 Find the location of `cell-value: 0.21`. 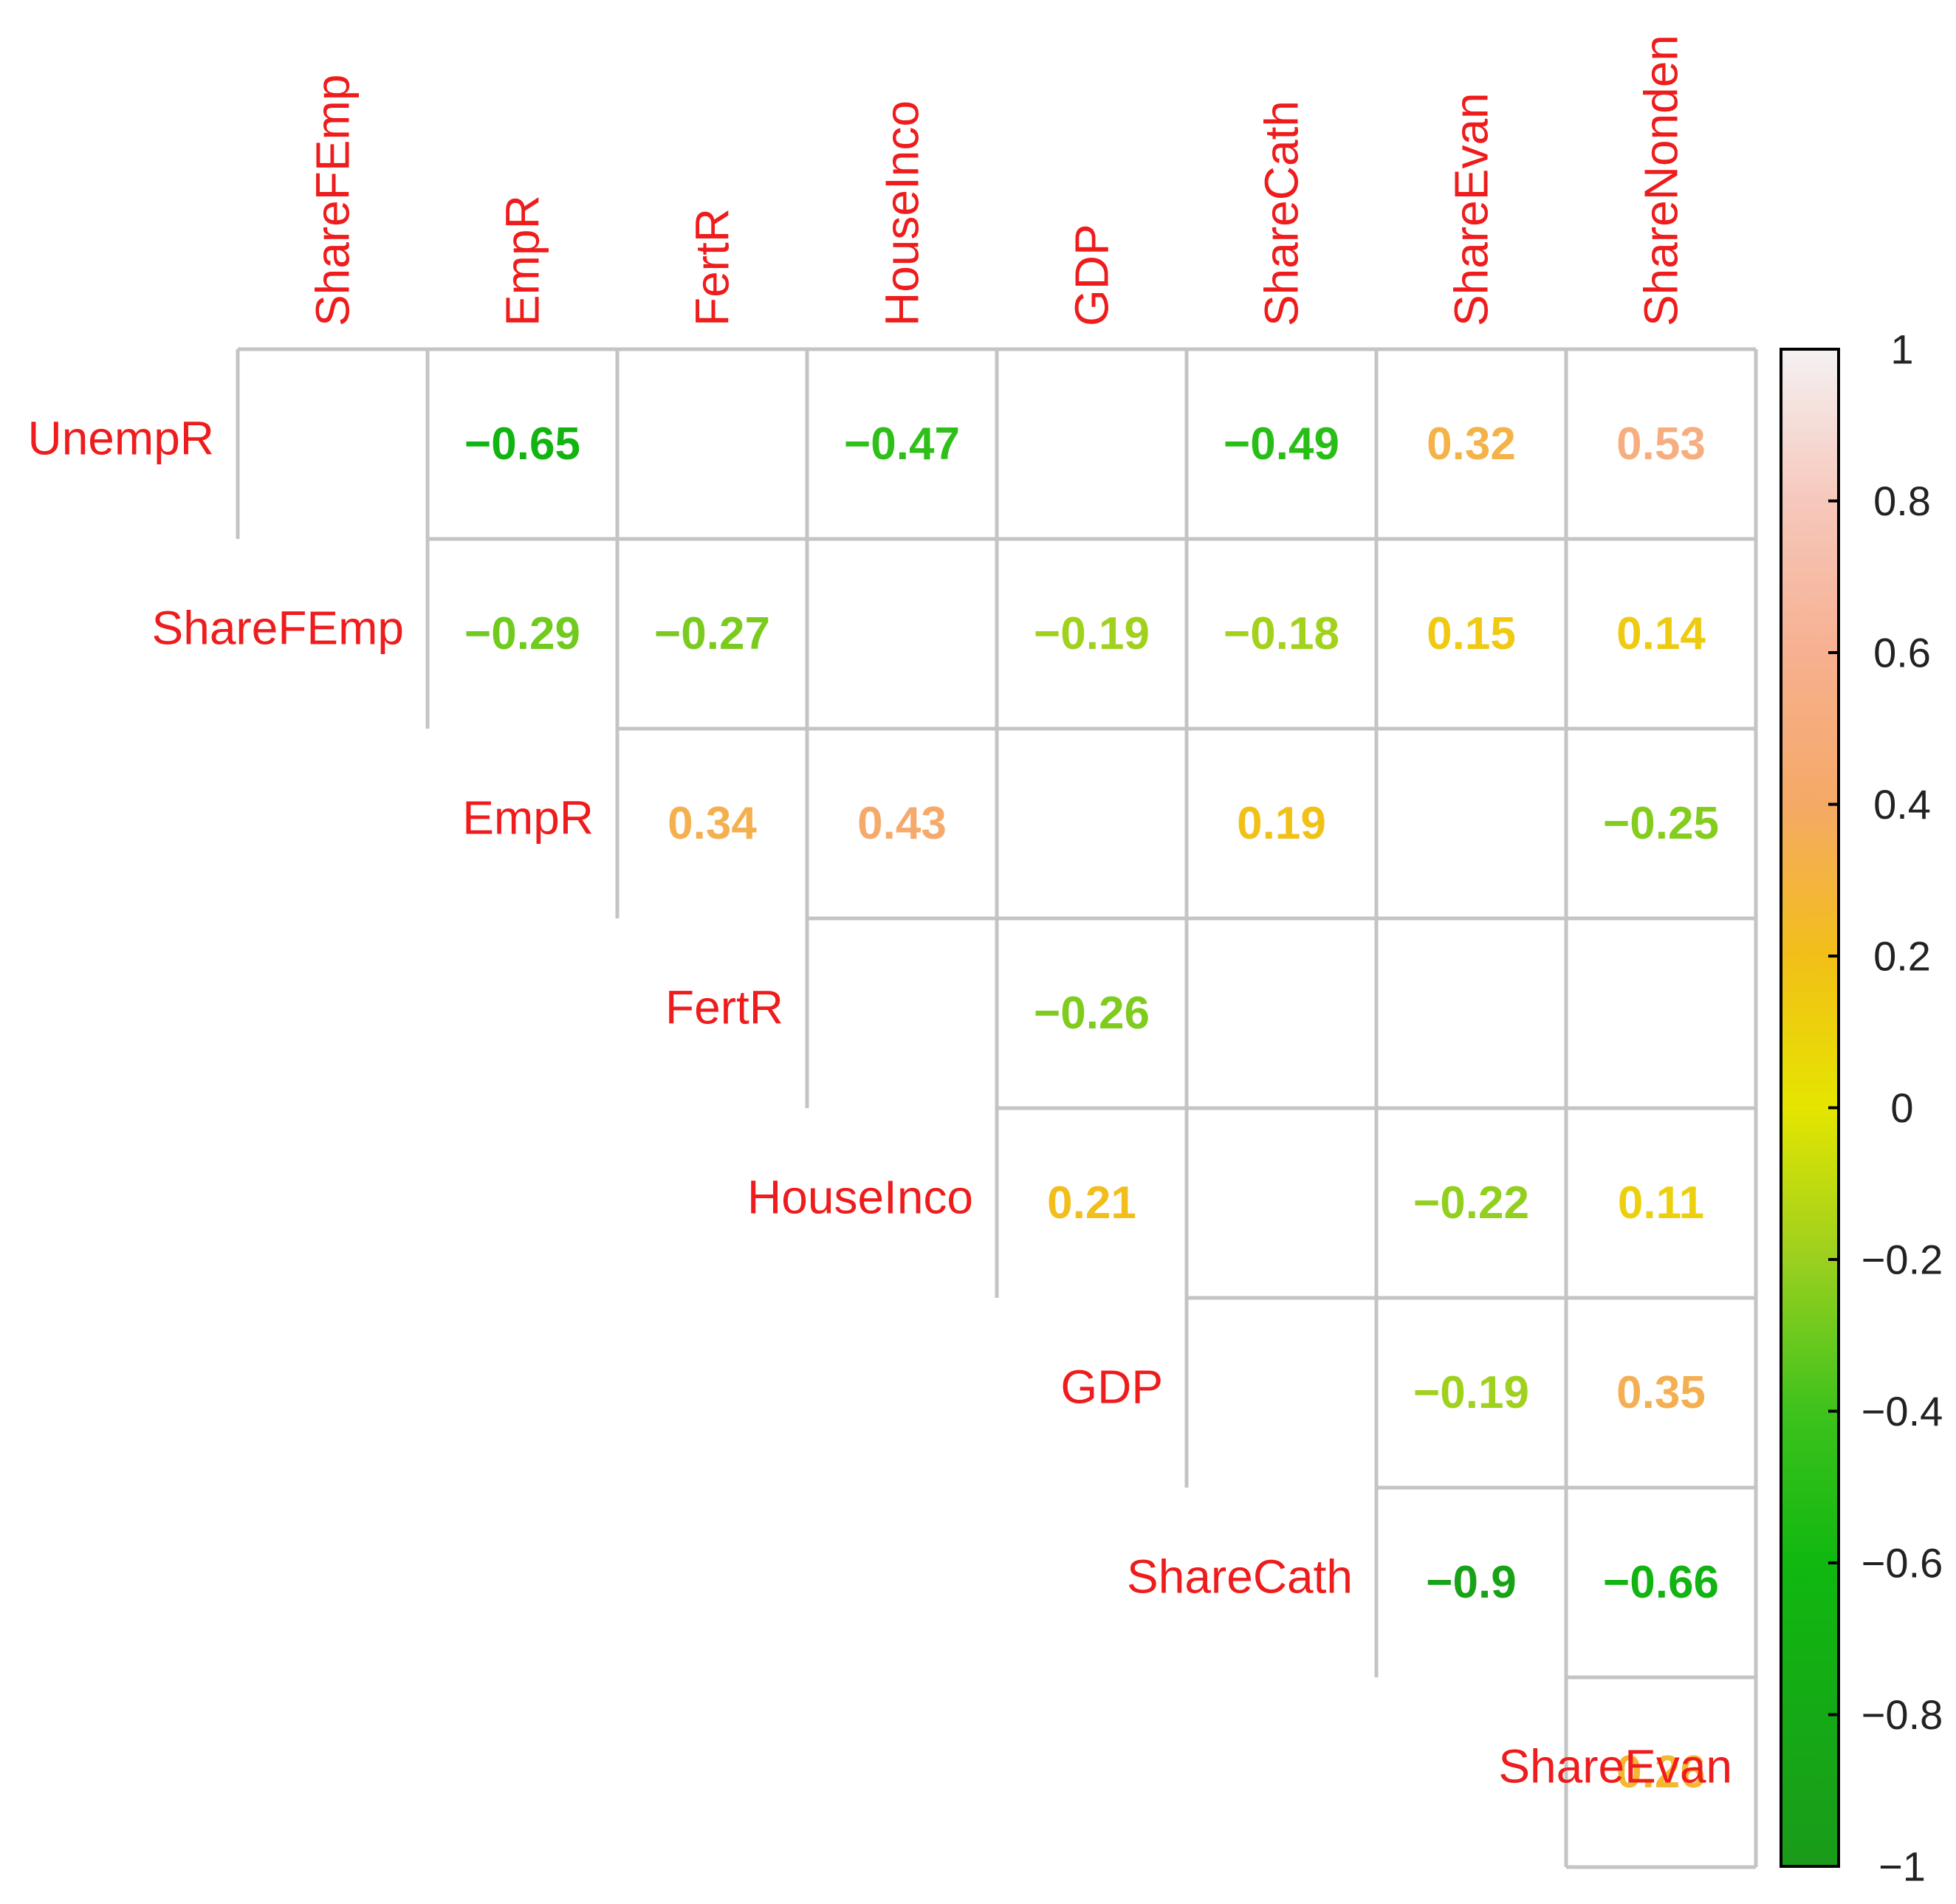

cell-value: 0.21 is located at coordinates (1091, 1203).